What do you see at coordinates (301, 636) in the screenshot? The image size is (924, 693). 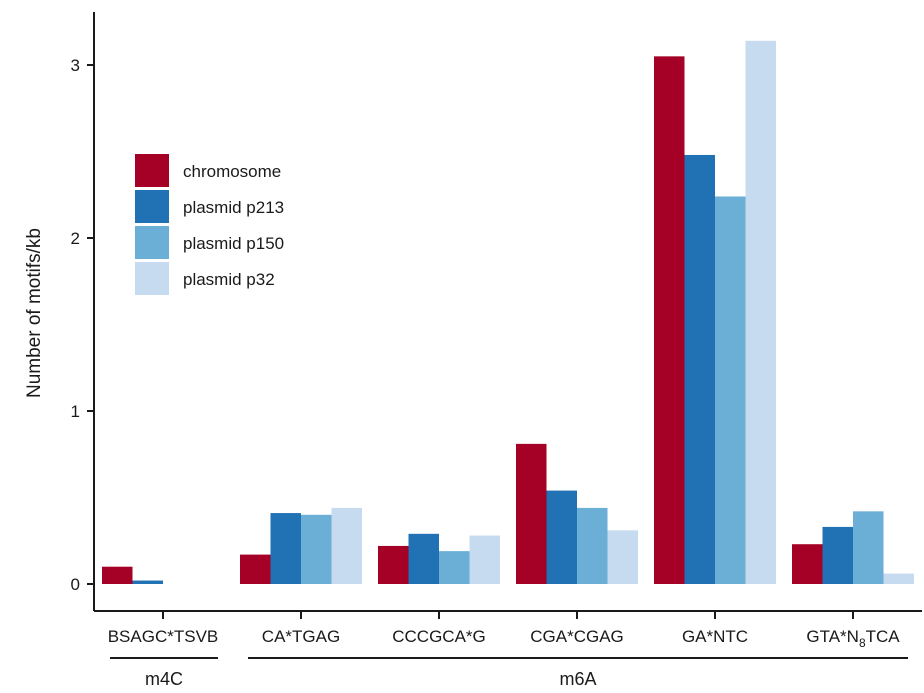 I see `x-tick-label: CA*TGAG` at bounding box center [301, 636].